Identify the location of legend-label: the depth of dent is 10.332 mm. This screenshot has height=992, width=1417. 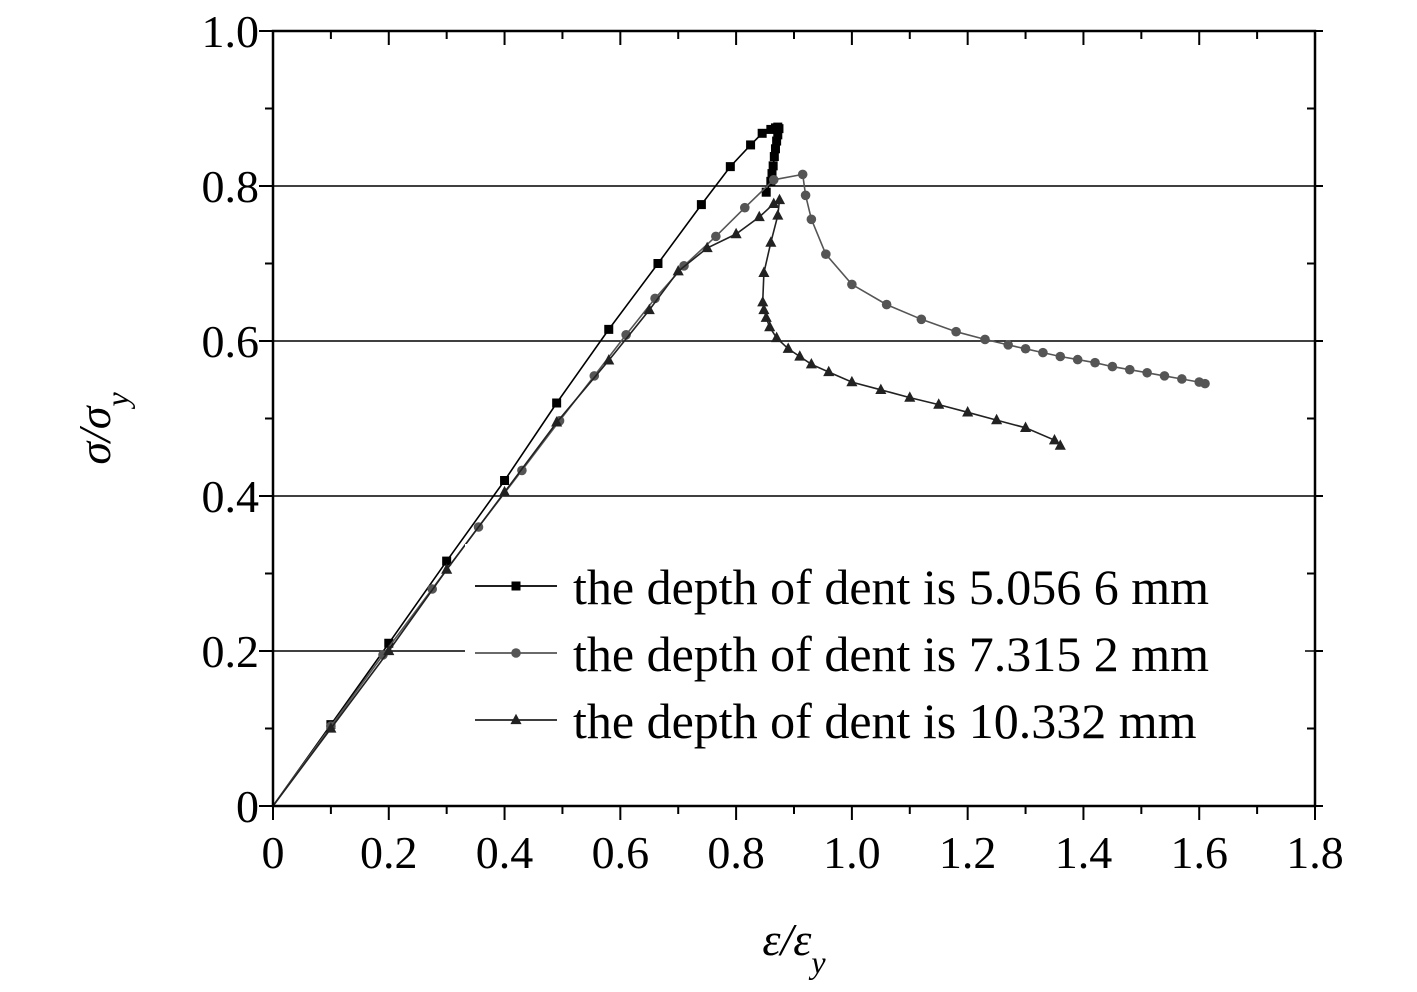
(885, 721).